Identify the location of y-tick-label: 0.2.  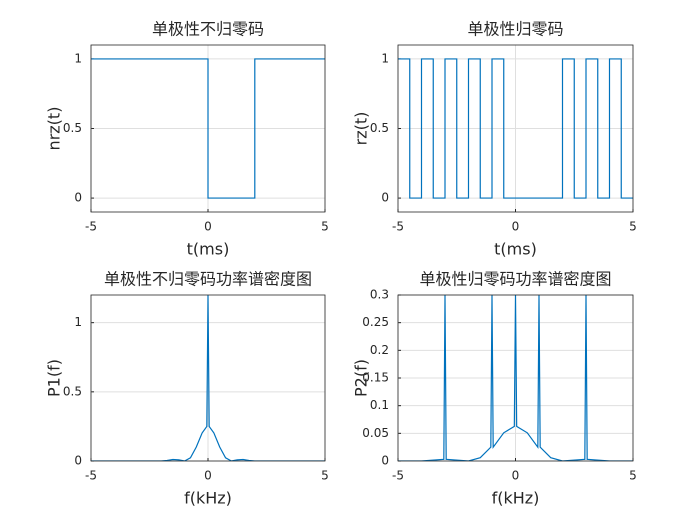
(379, 350).